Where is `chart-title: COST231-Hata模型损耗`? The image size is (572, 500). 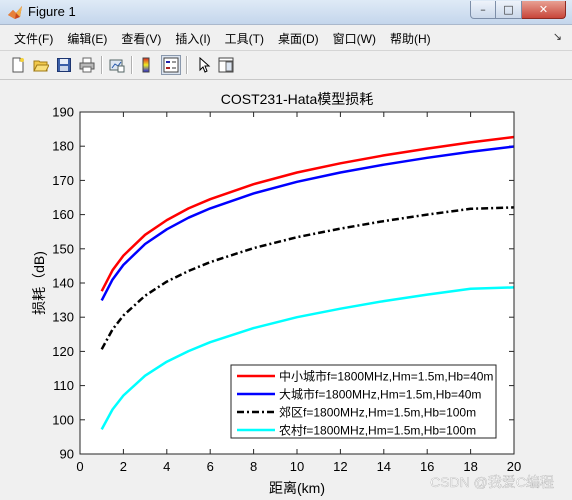
chart-title: COST231-Hata模型损耗 is located at coordinates (297, 99).